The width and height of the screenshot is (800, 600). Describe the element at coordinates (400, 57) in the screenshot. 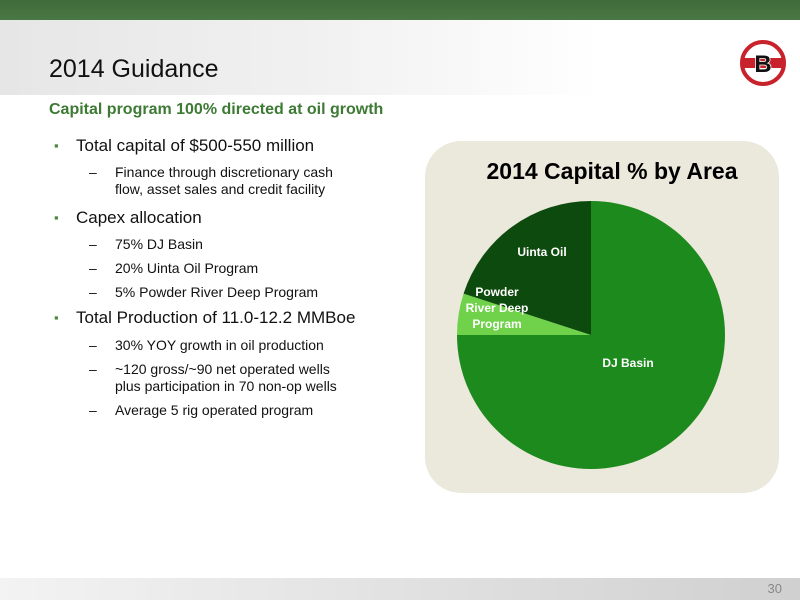

I see `header-band` at that location.